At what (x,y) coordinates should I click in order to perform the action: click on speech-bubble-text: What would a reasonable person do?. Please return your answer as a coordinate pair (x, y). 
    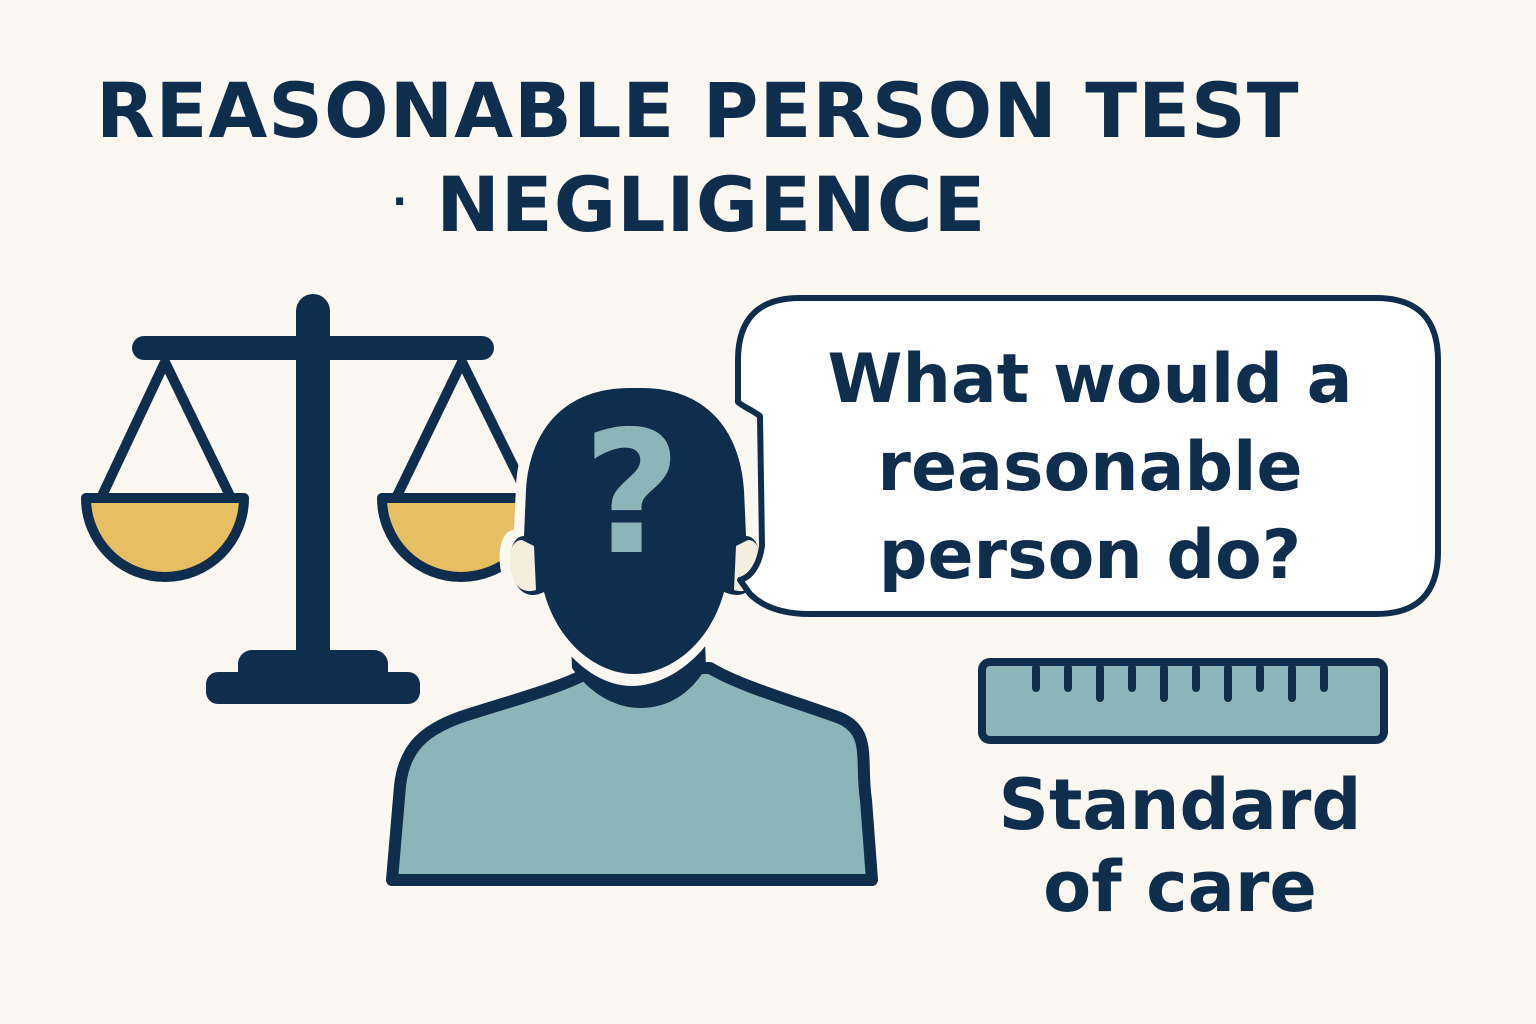
    Looking at the image, I should click on (1090, 468).